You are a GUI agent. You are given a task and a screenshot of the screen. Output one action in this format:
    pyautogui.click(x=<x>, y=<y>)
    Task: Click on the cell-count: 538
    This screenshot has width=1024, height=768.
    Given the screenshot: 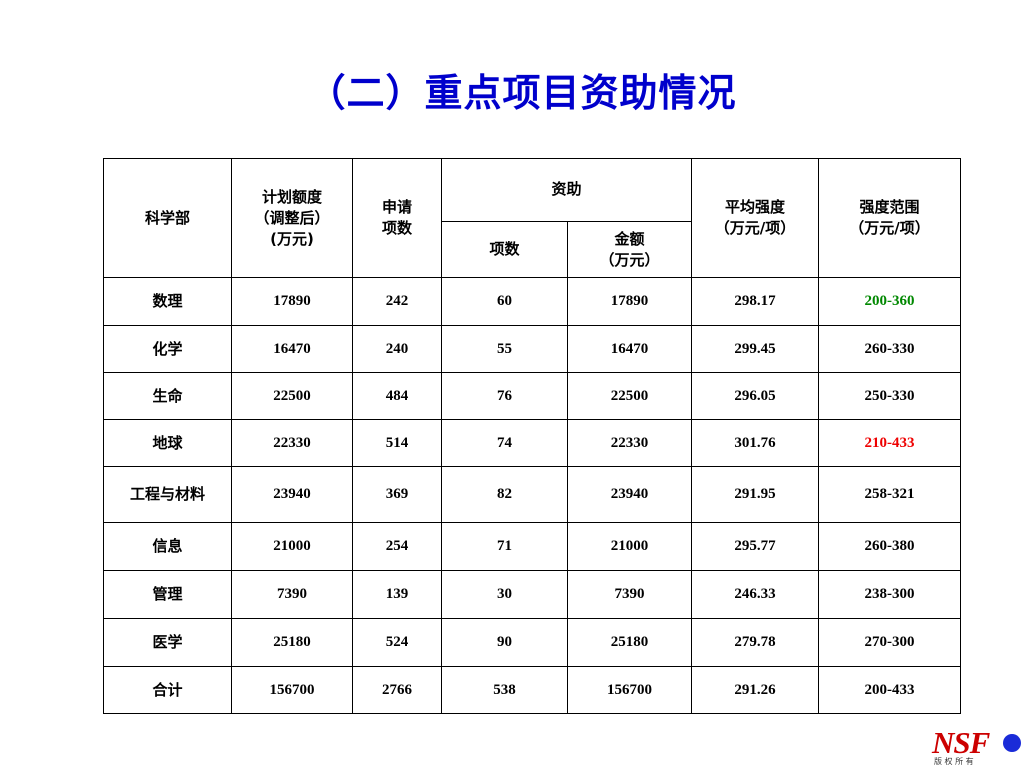 What is the action you would take?
    pyautogui.click(x=504, y=690)
    